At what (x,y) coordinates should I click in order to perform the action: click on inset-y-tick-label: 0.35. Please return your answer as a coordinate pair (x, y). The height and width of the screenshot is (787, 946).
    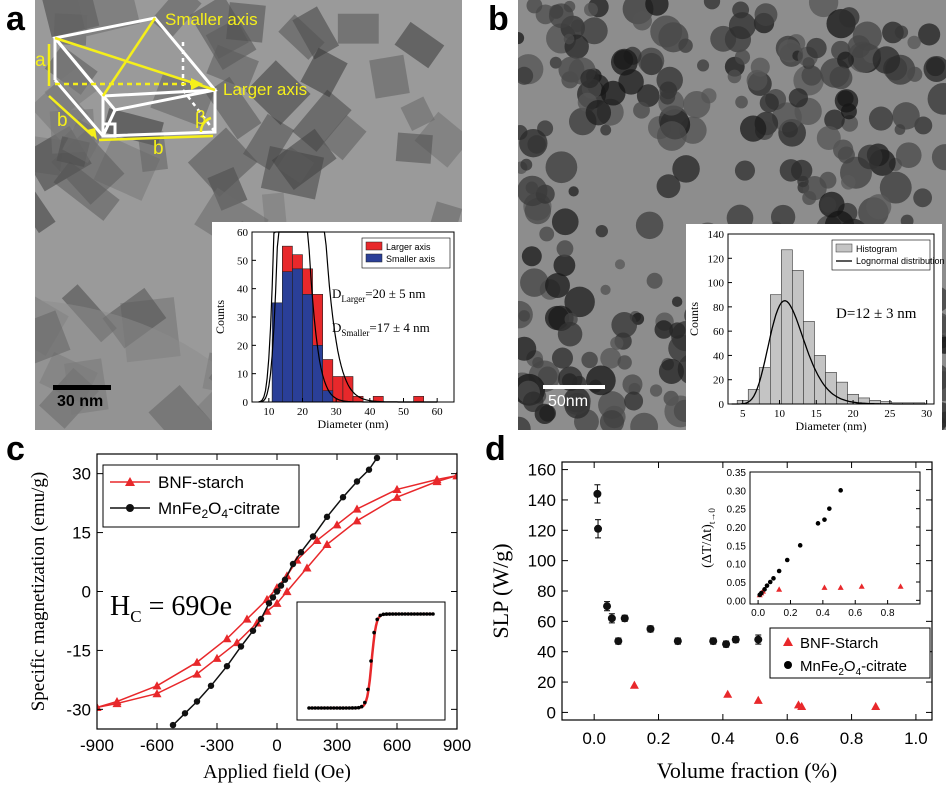
    Looking at the image, I should click on (737, 473).